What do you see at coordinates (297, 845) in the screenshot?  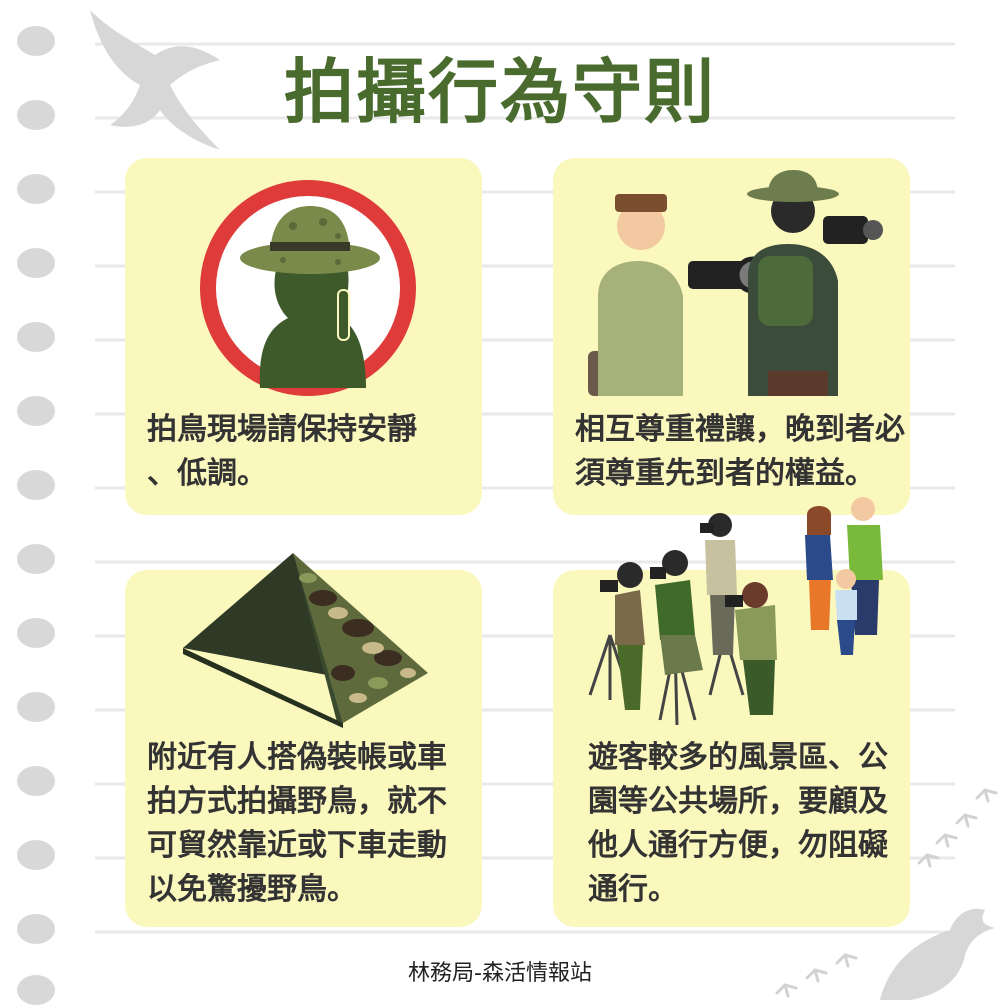 I see `card-text-line: 可貿然靠近或下車走動` at bounding box center [297, 845].